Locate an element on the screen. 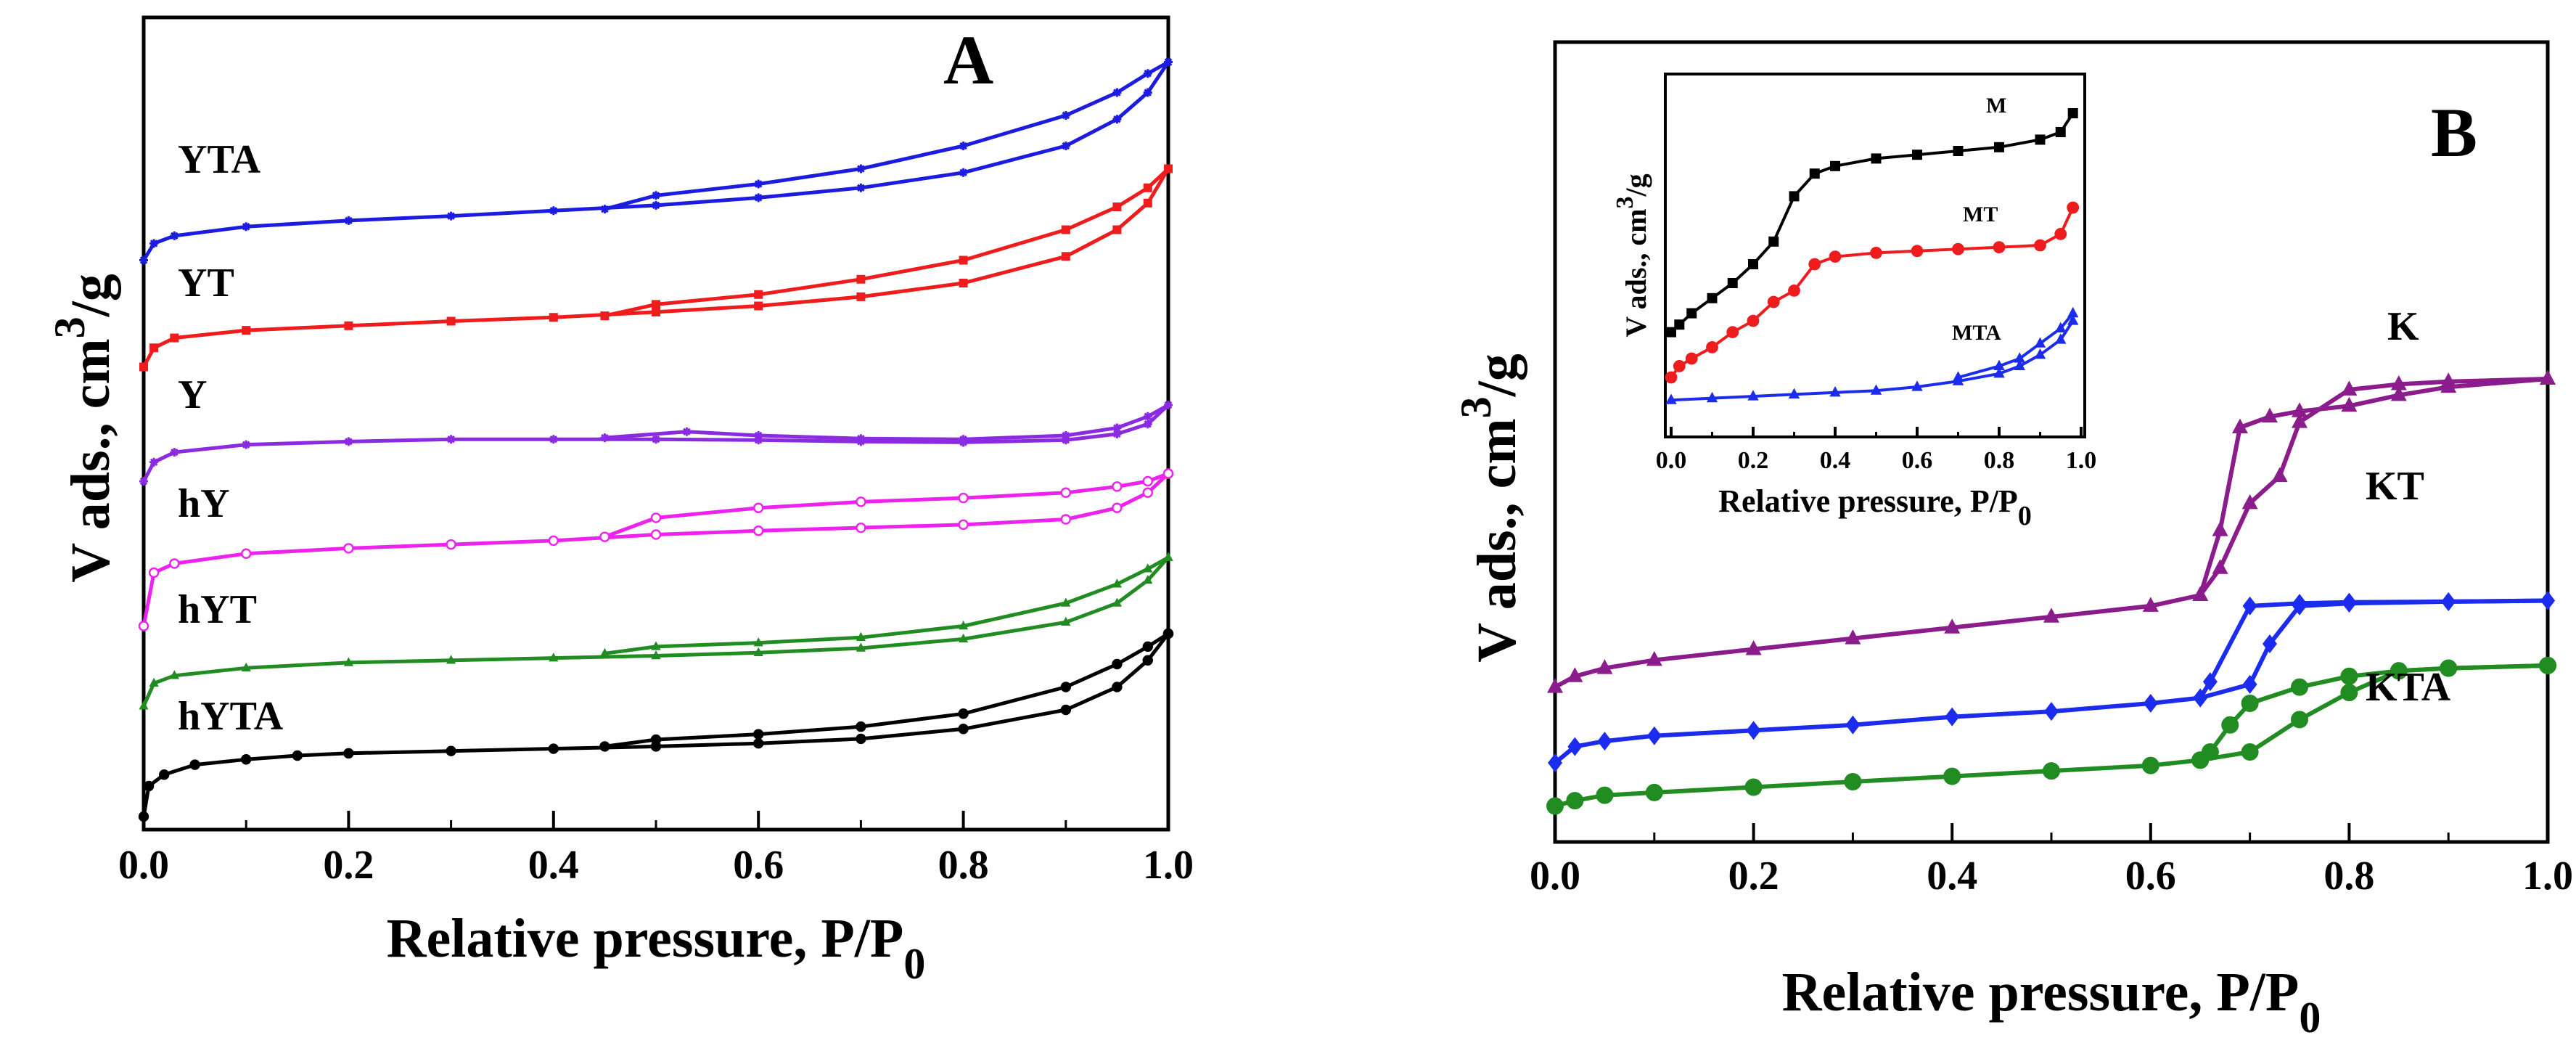  inset-xtick-label: 0.8 is located at coordinates (1999, 460).